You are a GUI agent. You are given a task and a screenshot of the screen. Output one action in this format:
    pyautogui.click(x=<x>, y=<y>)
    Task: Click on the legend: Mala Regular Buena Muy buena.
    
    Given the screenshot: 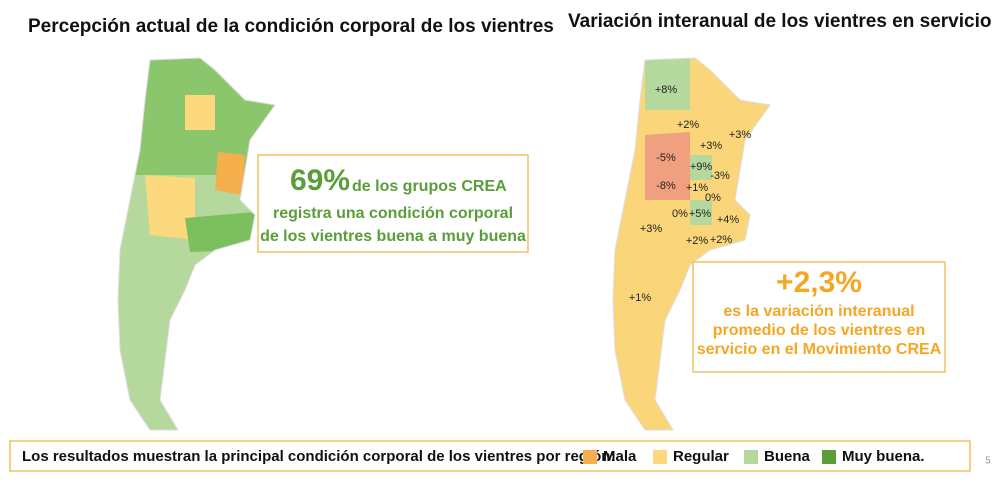 What is the action you would take?
    pyautogui.click(x=754, y=456)
    